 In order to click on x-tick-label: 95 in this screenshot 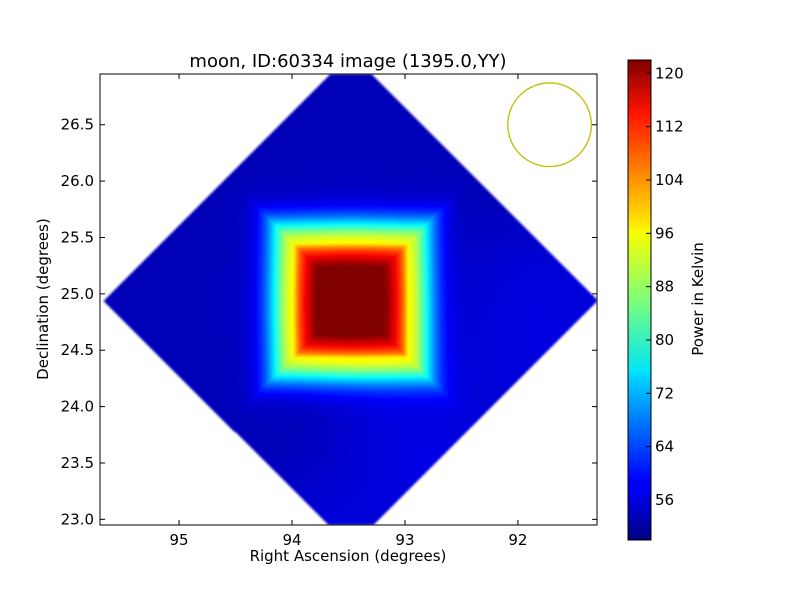, I will do `click(179, 540)`.